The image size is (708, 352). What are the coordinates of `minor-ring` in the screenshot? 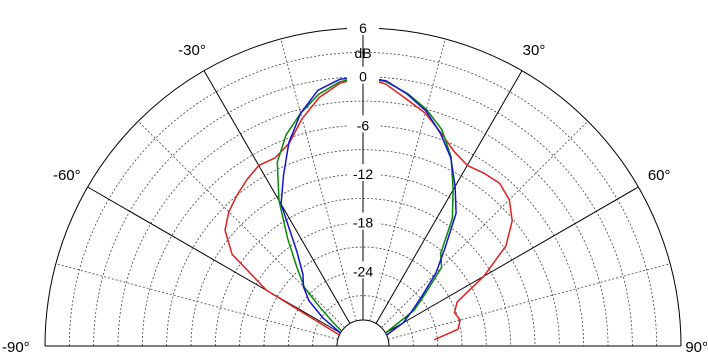 It's located at (363, 296).